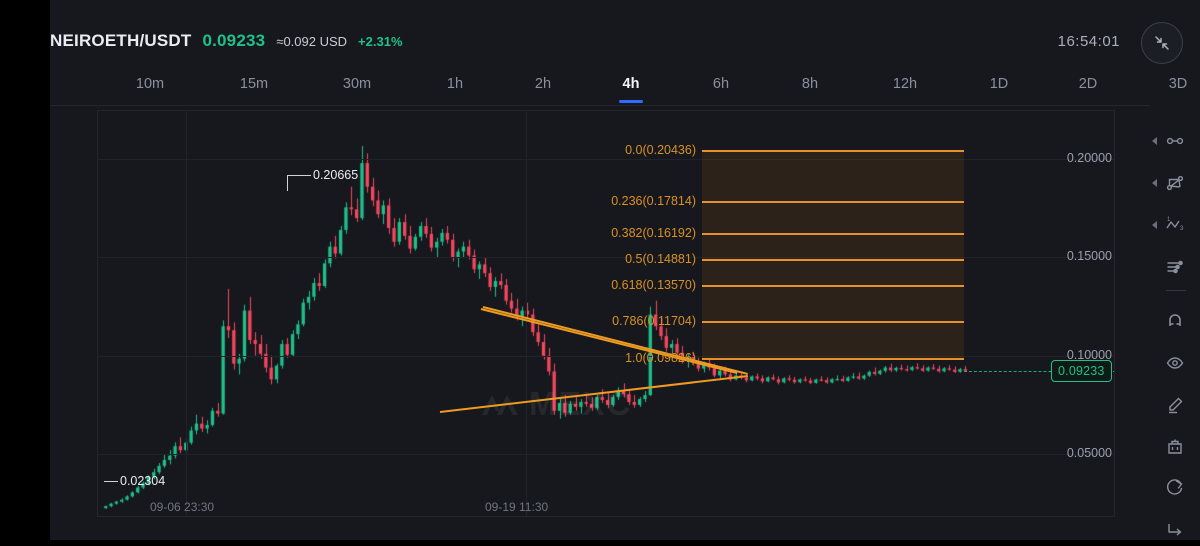  I want to click on tab-label: 2D, so click(1088, 84).